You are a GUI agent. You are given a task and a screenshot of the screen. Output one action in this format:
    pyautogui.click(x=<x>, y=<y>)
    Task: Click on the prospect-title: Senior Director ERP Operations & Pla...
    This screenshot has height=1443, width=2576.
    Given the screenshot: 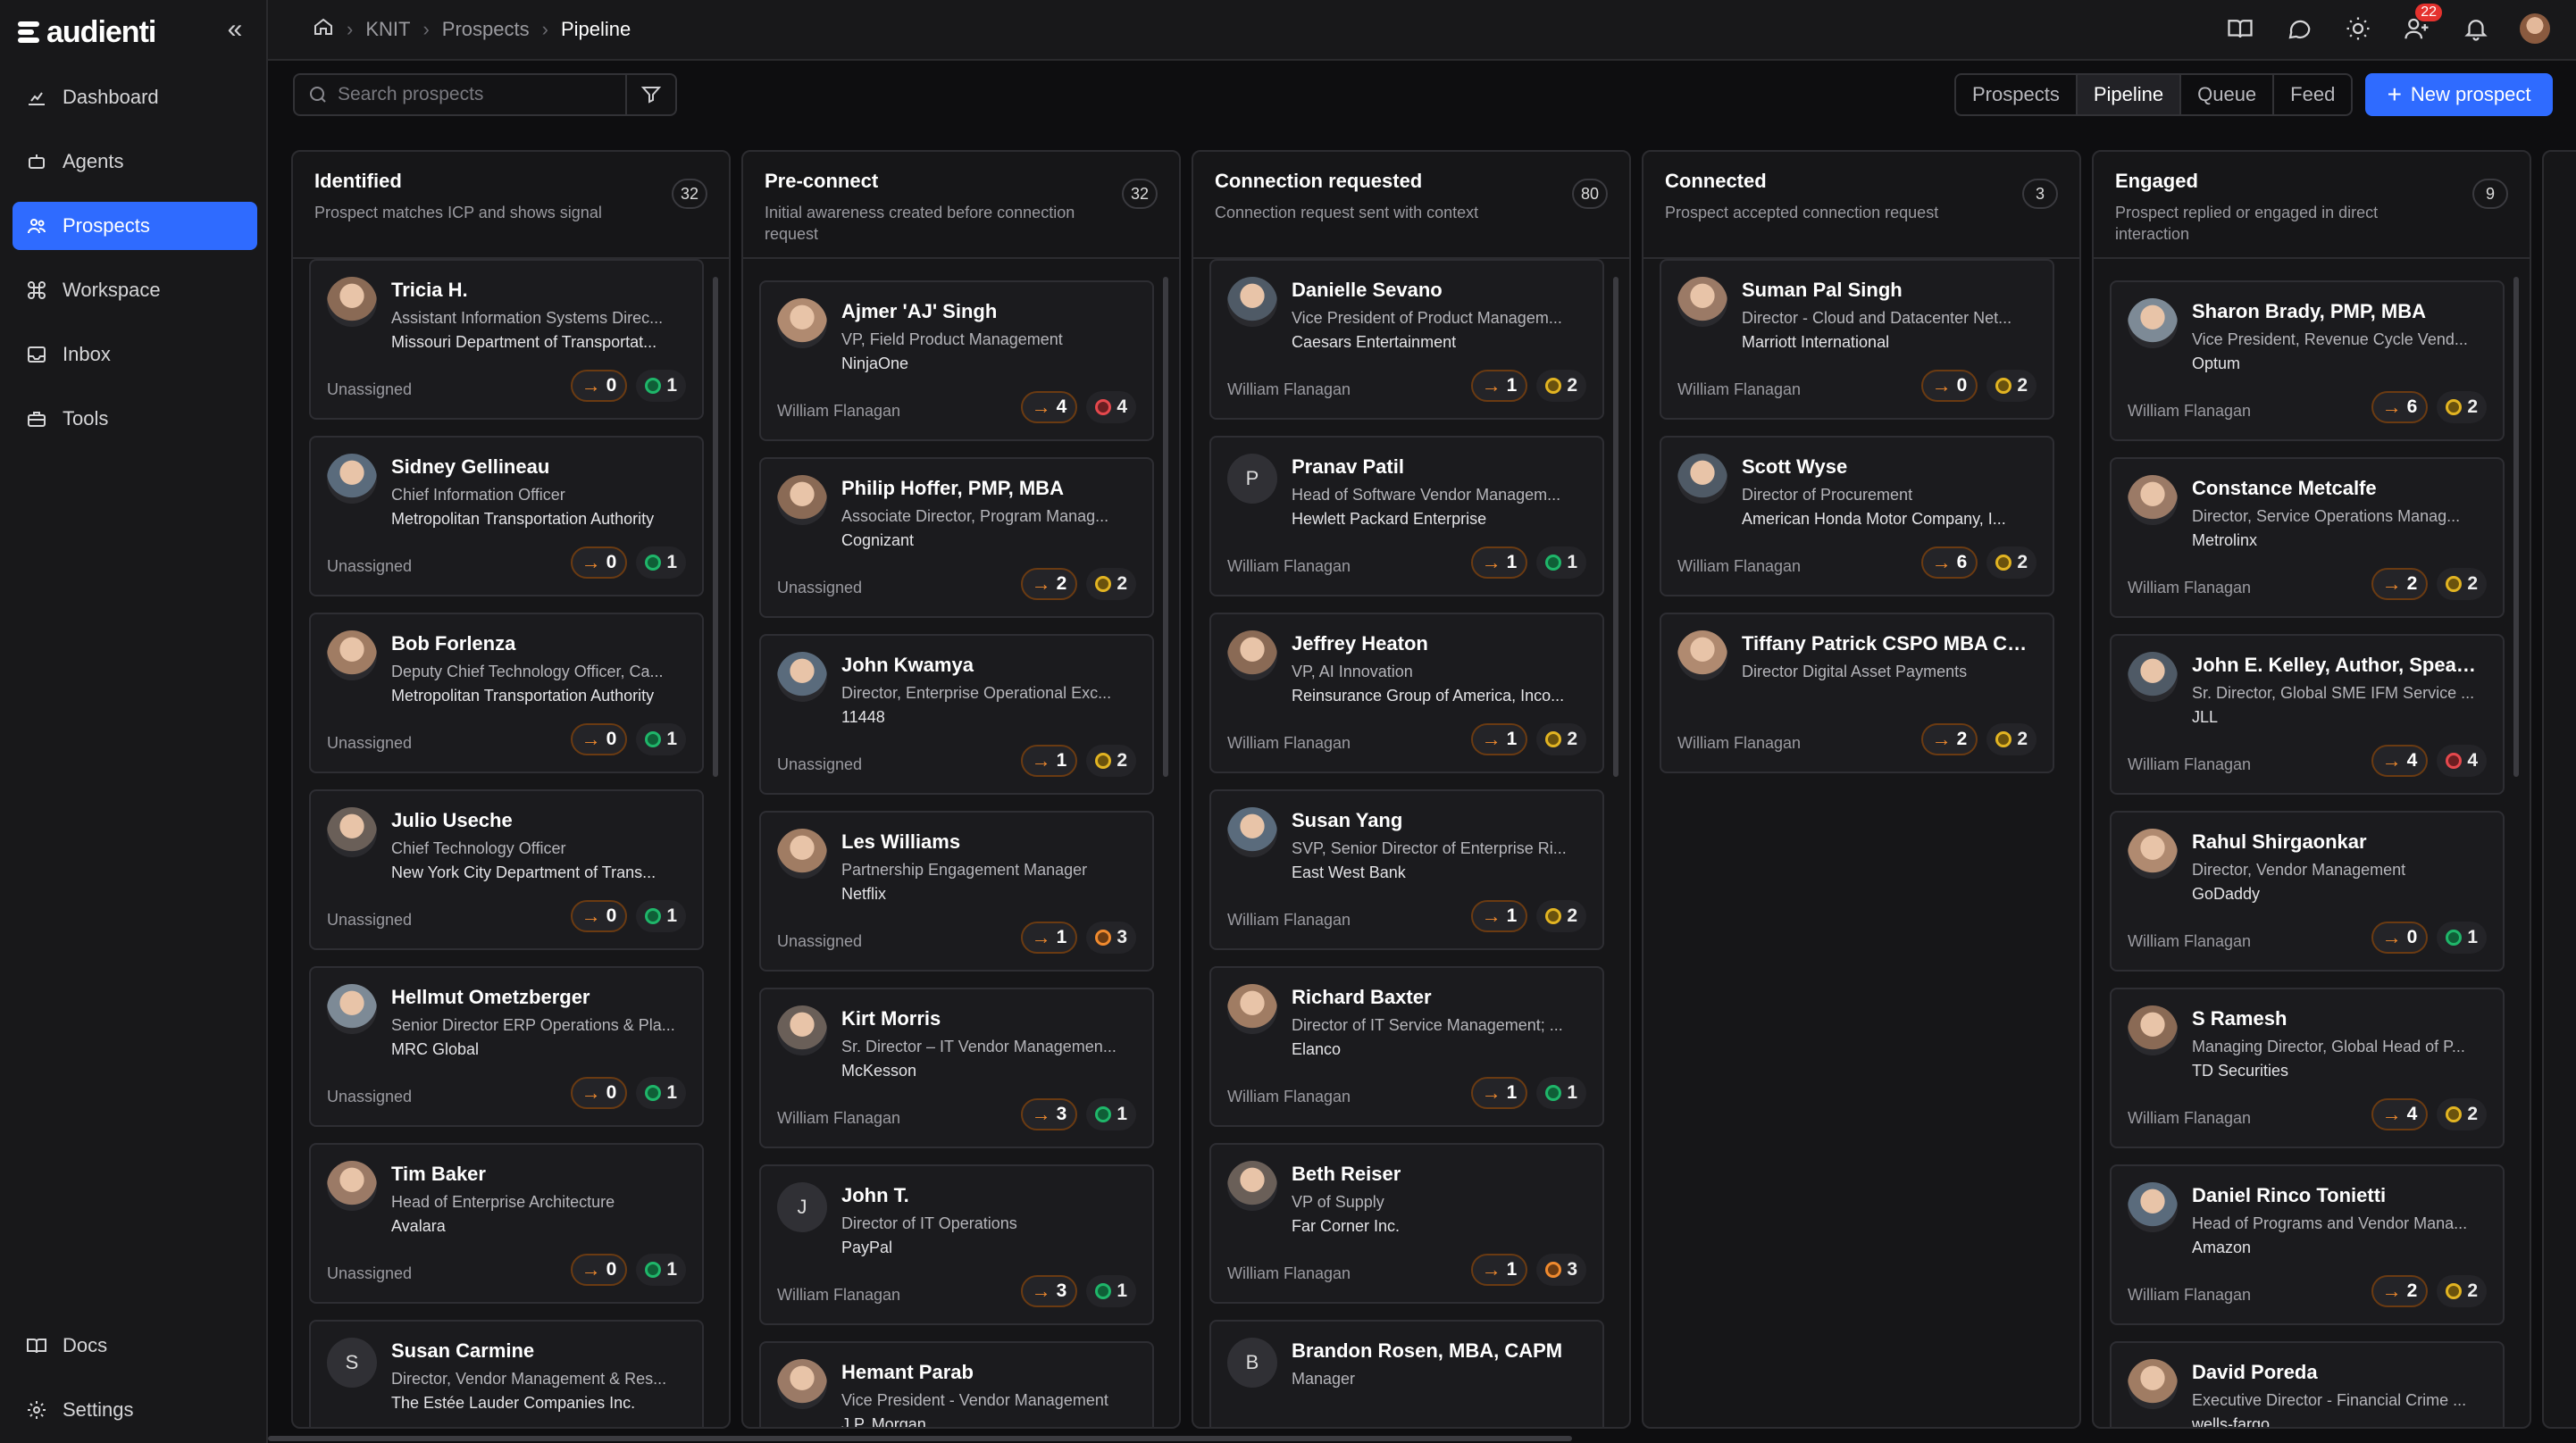 What is the action you would take?
    pyautogui.click(x=533, y=1025)
    